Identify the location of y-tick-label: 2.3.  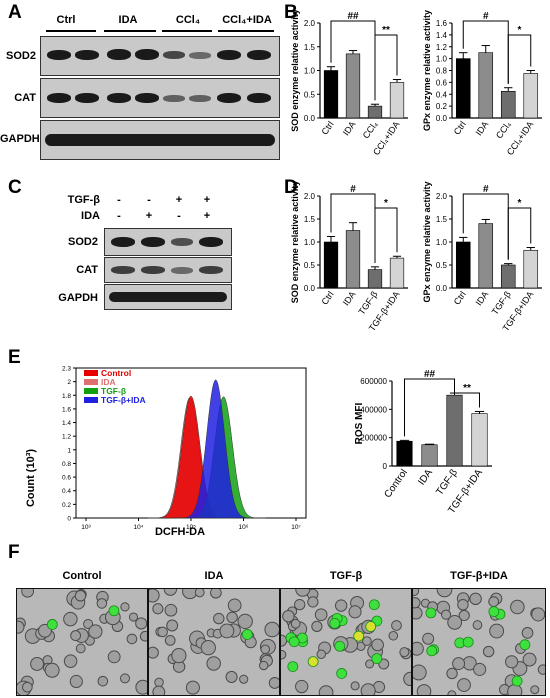
(66, 369).